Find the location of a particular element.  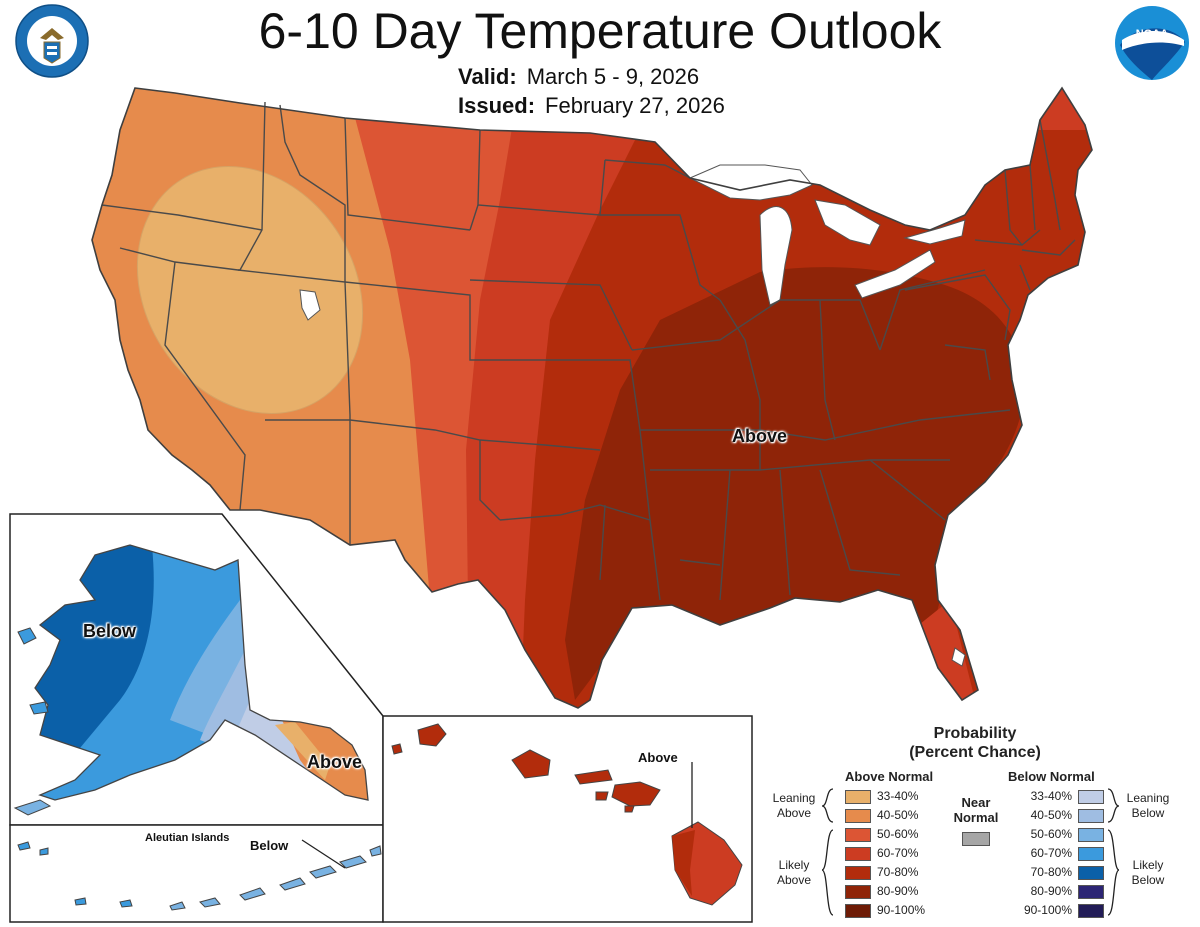

above-swatch-label-2: 50-60% is located at coordinates (898, 834).